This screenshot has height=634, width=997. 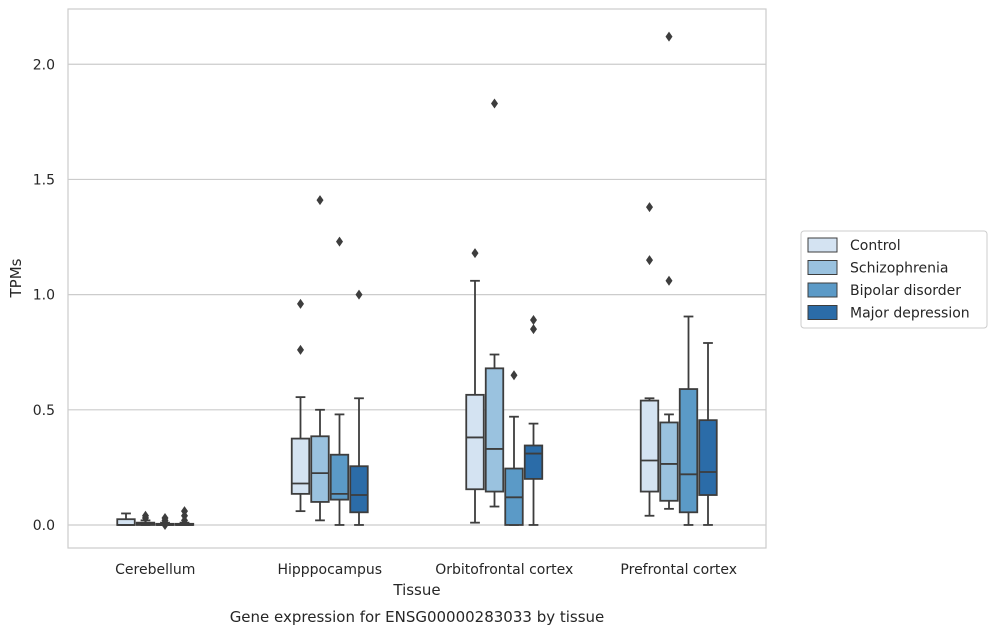 I want to click on y-tick-label: 1.0, so click(x=44, y=296).